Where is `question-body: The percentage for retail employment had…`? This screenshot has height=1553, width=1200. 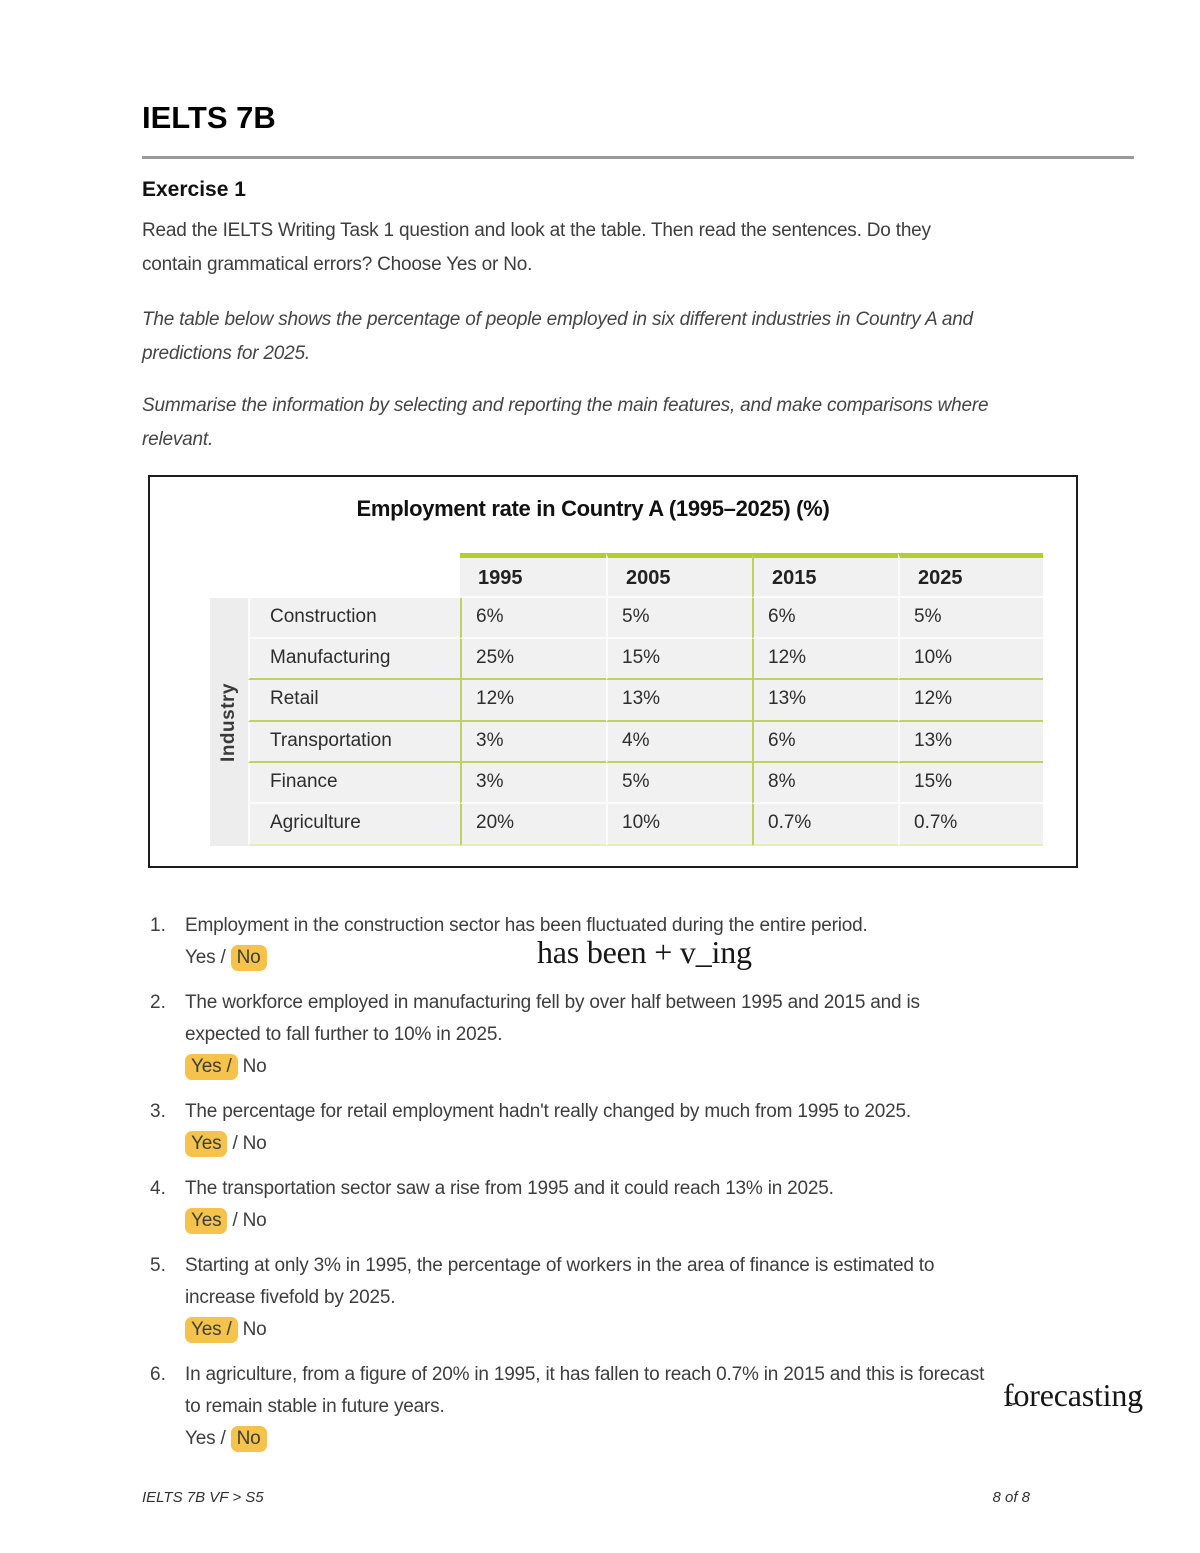 question-body: The percentage for retail employment had… is located at coordinates (659, 1128).